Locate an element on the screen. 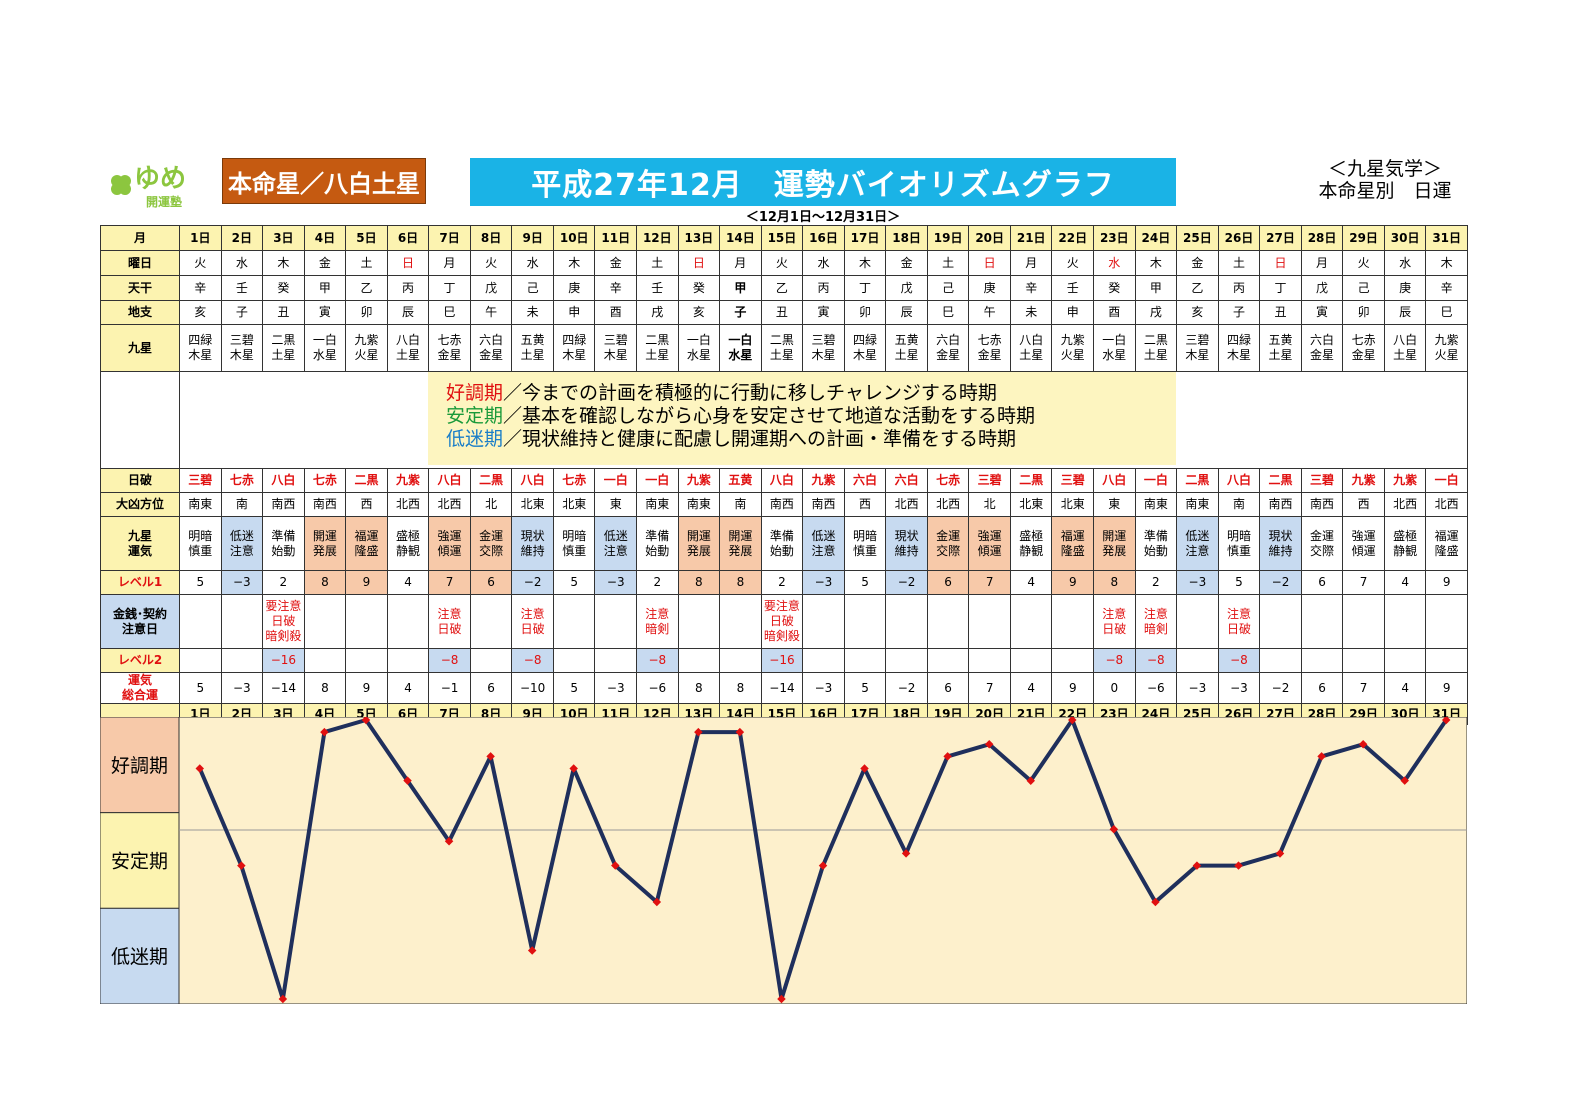 The width and height of the screenshot is (1581, 1117). nichiha-cell: 三碧 is located at coordinates (200, 480).